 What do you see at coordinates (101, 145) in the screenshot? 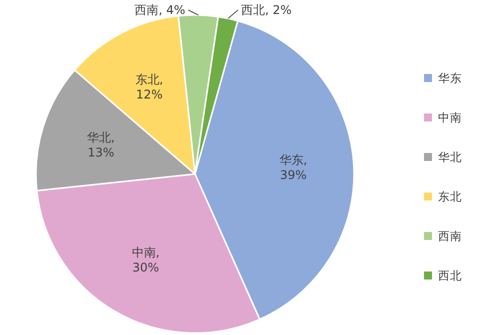
I see `data-label: 华北, 13%` at bounding box center [101, 145].